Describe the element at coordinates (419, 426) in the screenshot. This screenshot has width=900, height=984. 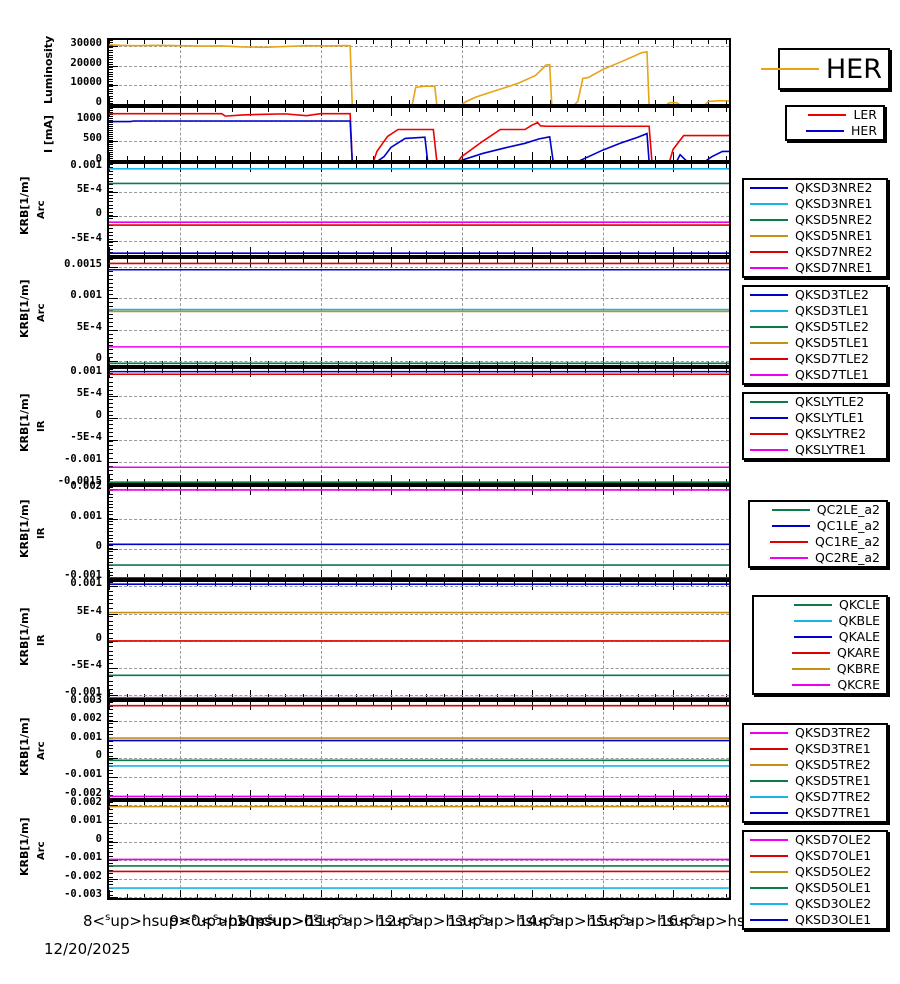
I see `plot-area-krb-ir-qksly` at that location.